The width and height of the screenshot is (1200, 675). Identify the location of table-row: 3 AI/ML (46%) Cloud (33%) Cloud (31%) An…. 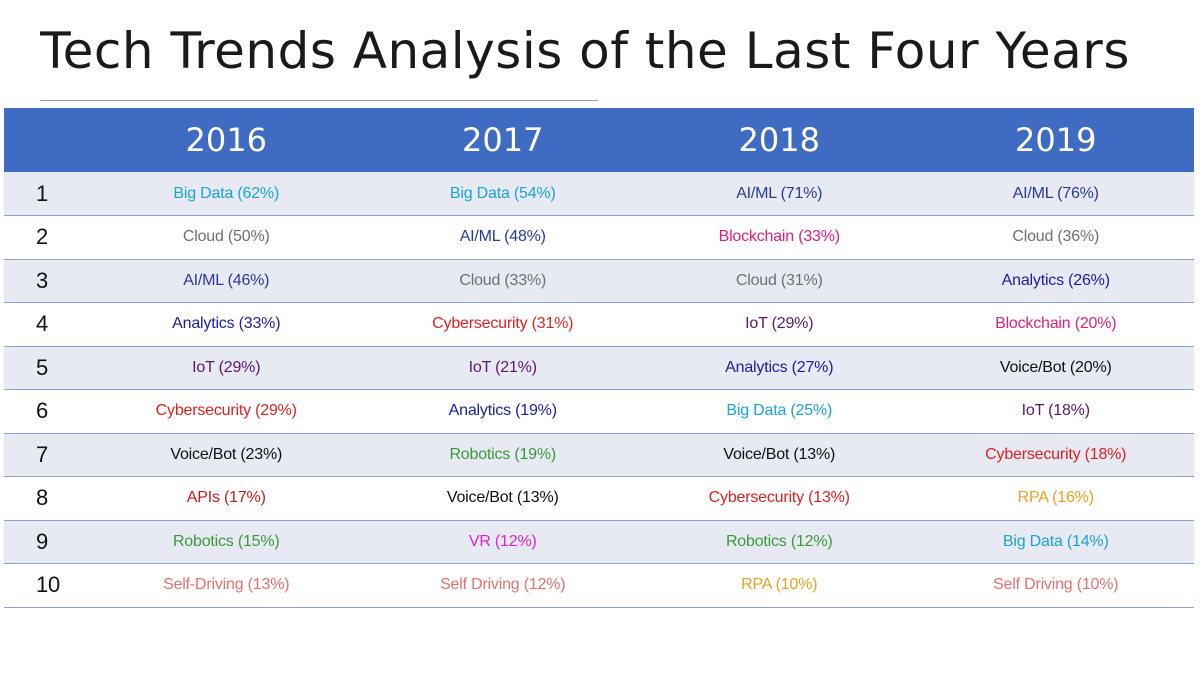
(599, 281).